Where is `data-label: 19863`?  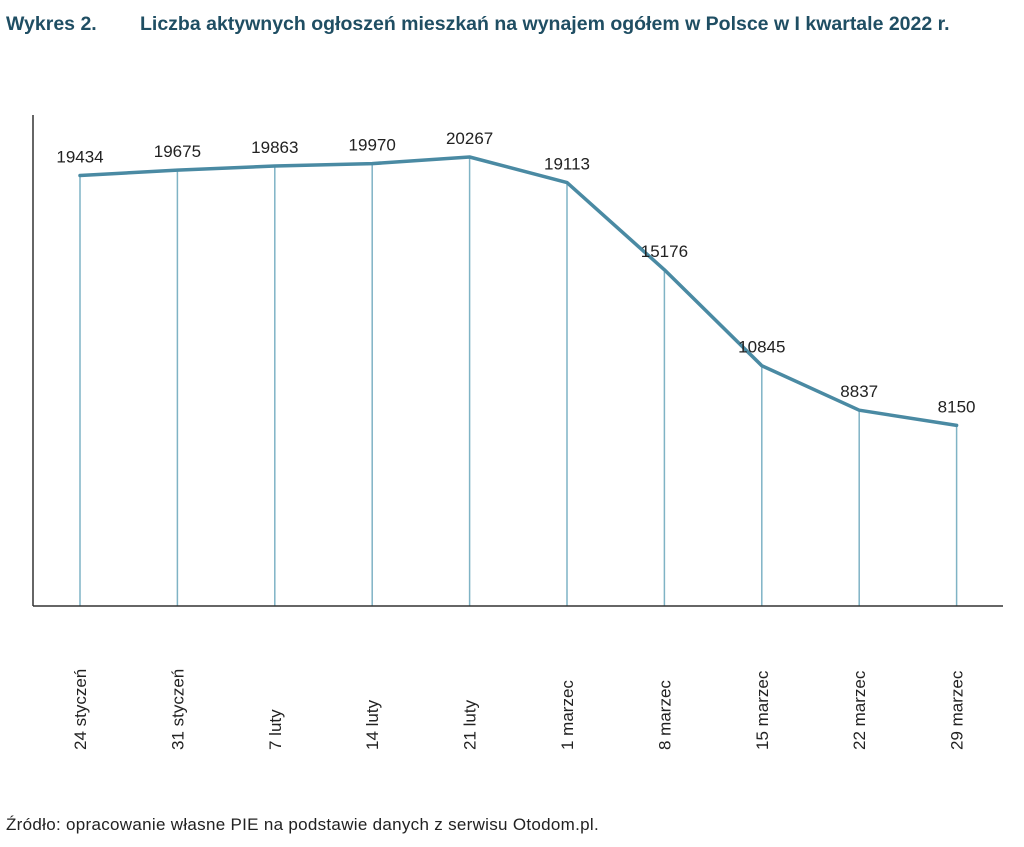 data-label: 19863 is located at coordinates (274, 147).